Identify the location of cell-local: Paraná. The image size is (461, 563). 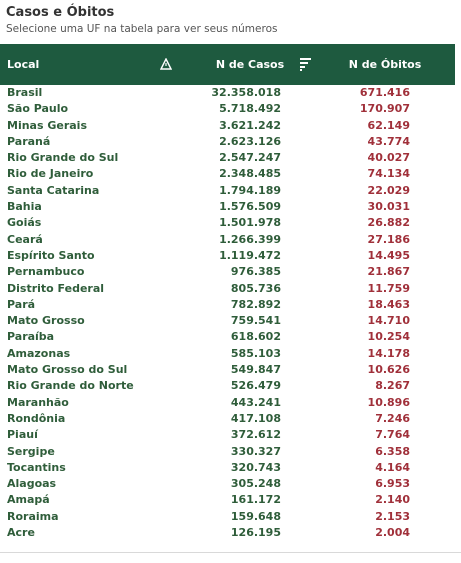
(29, 141).